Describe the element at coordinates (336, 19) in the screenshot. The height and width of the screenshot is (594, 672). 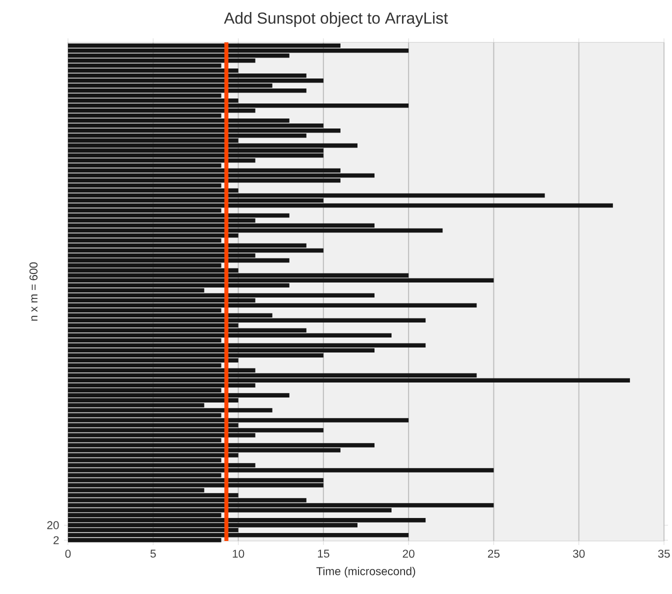
I see `chart-title: Add Sunspot object to ArrayList` at that location.